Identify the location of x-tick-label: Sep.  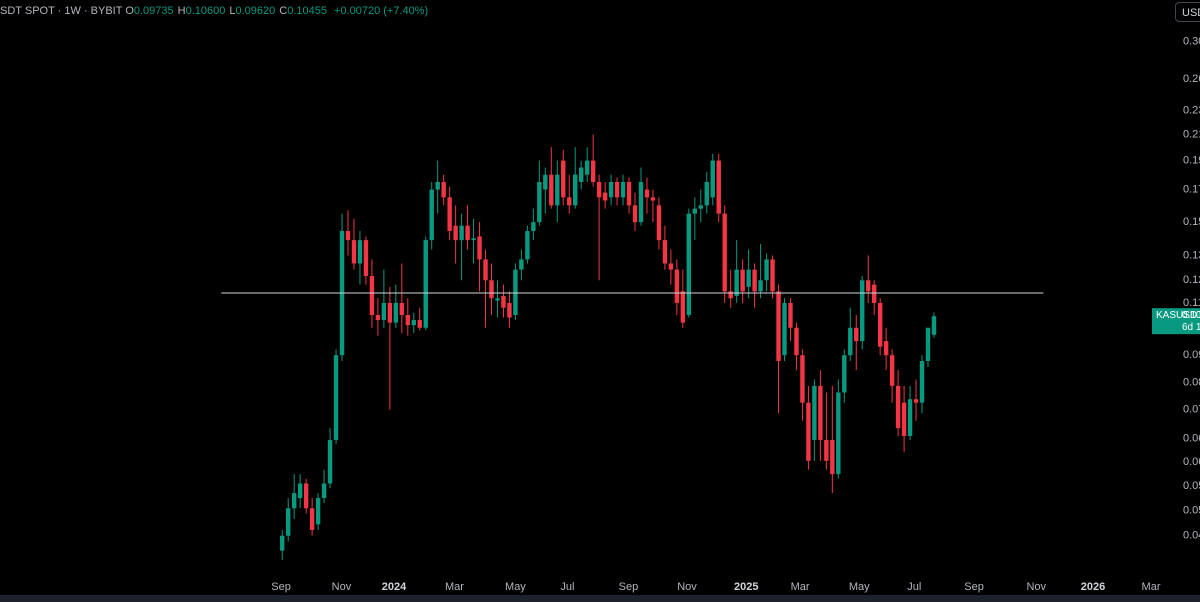
(629, 587).